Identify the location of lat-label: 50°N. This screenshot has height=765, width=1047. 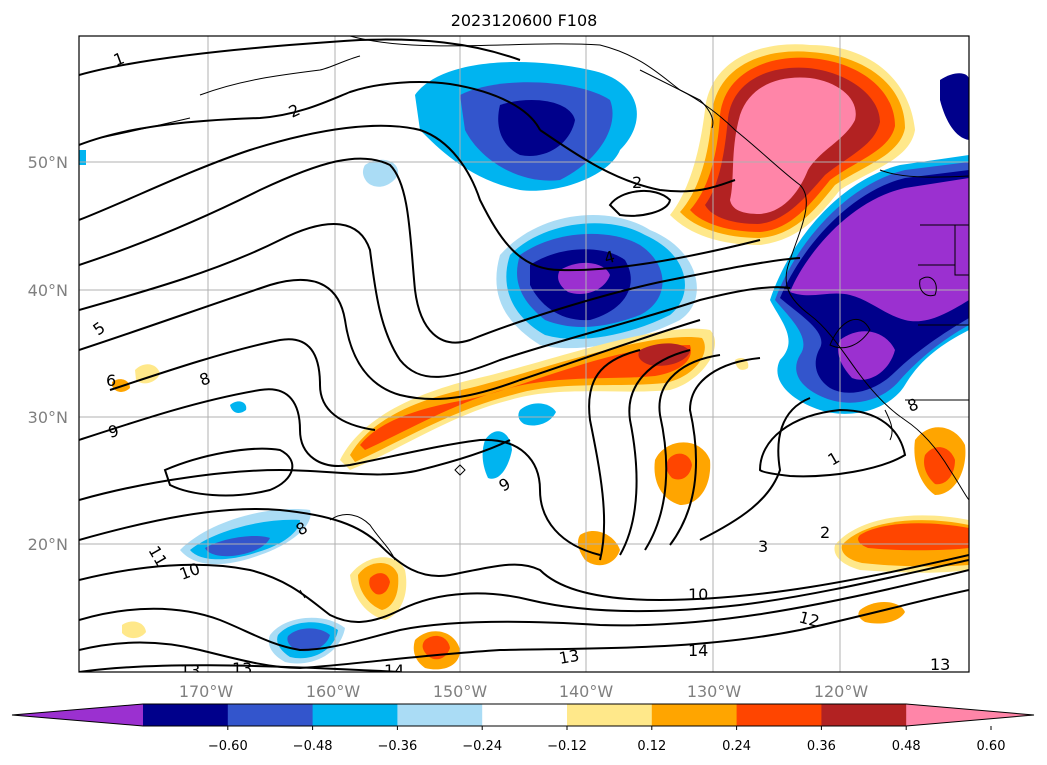
(48, 162).